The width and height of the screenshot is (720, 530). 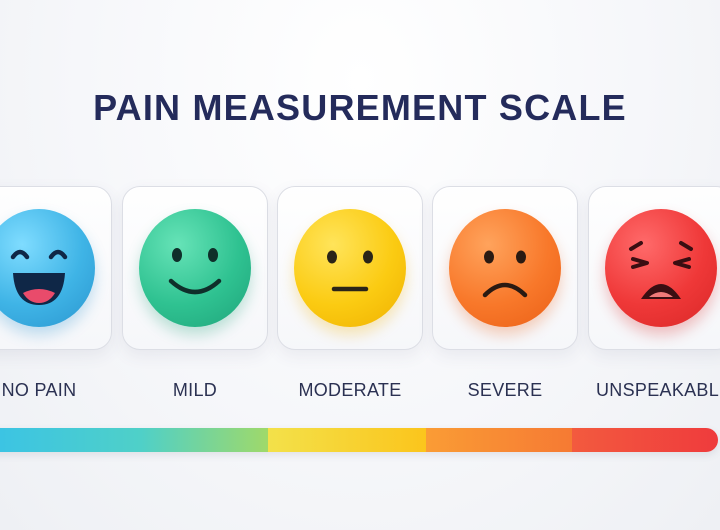 I want to click on level-label-severe: SEVERE, so click(x=505, y=390).